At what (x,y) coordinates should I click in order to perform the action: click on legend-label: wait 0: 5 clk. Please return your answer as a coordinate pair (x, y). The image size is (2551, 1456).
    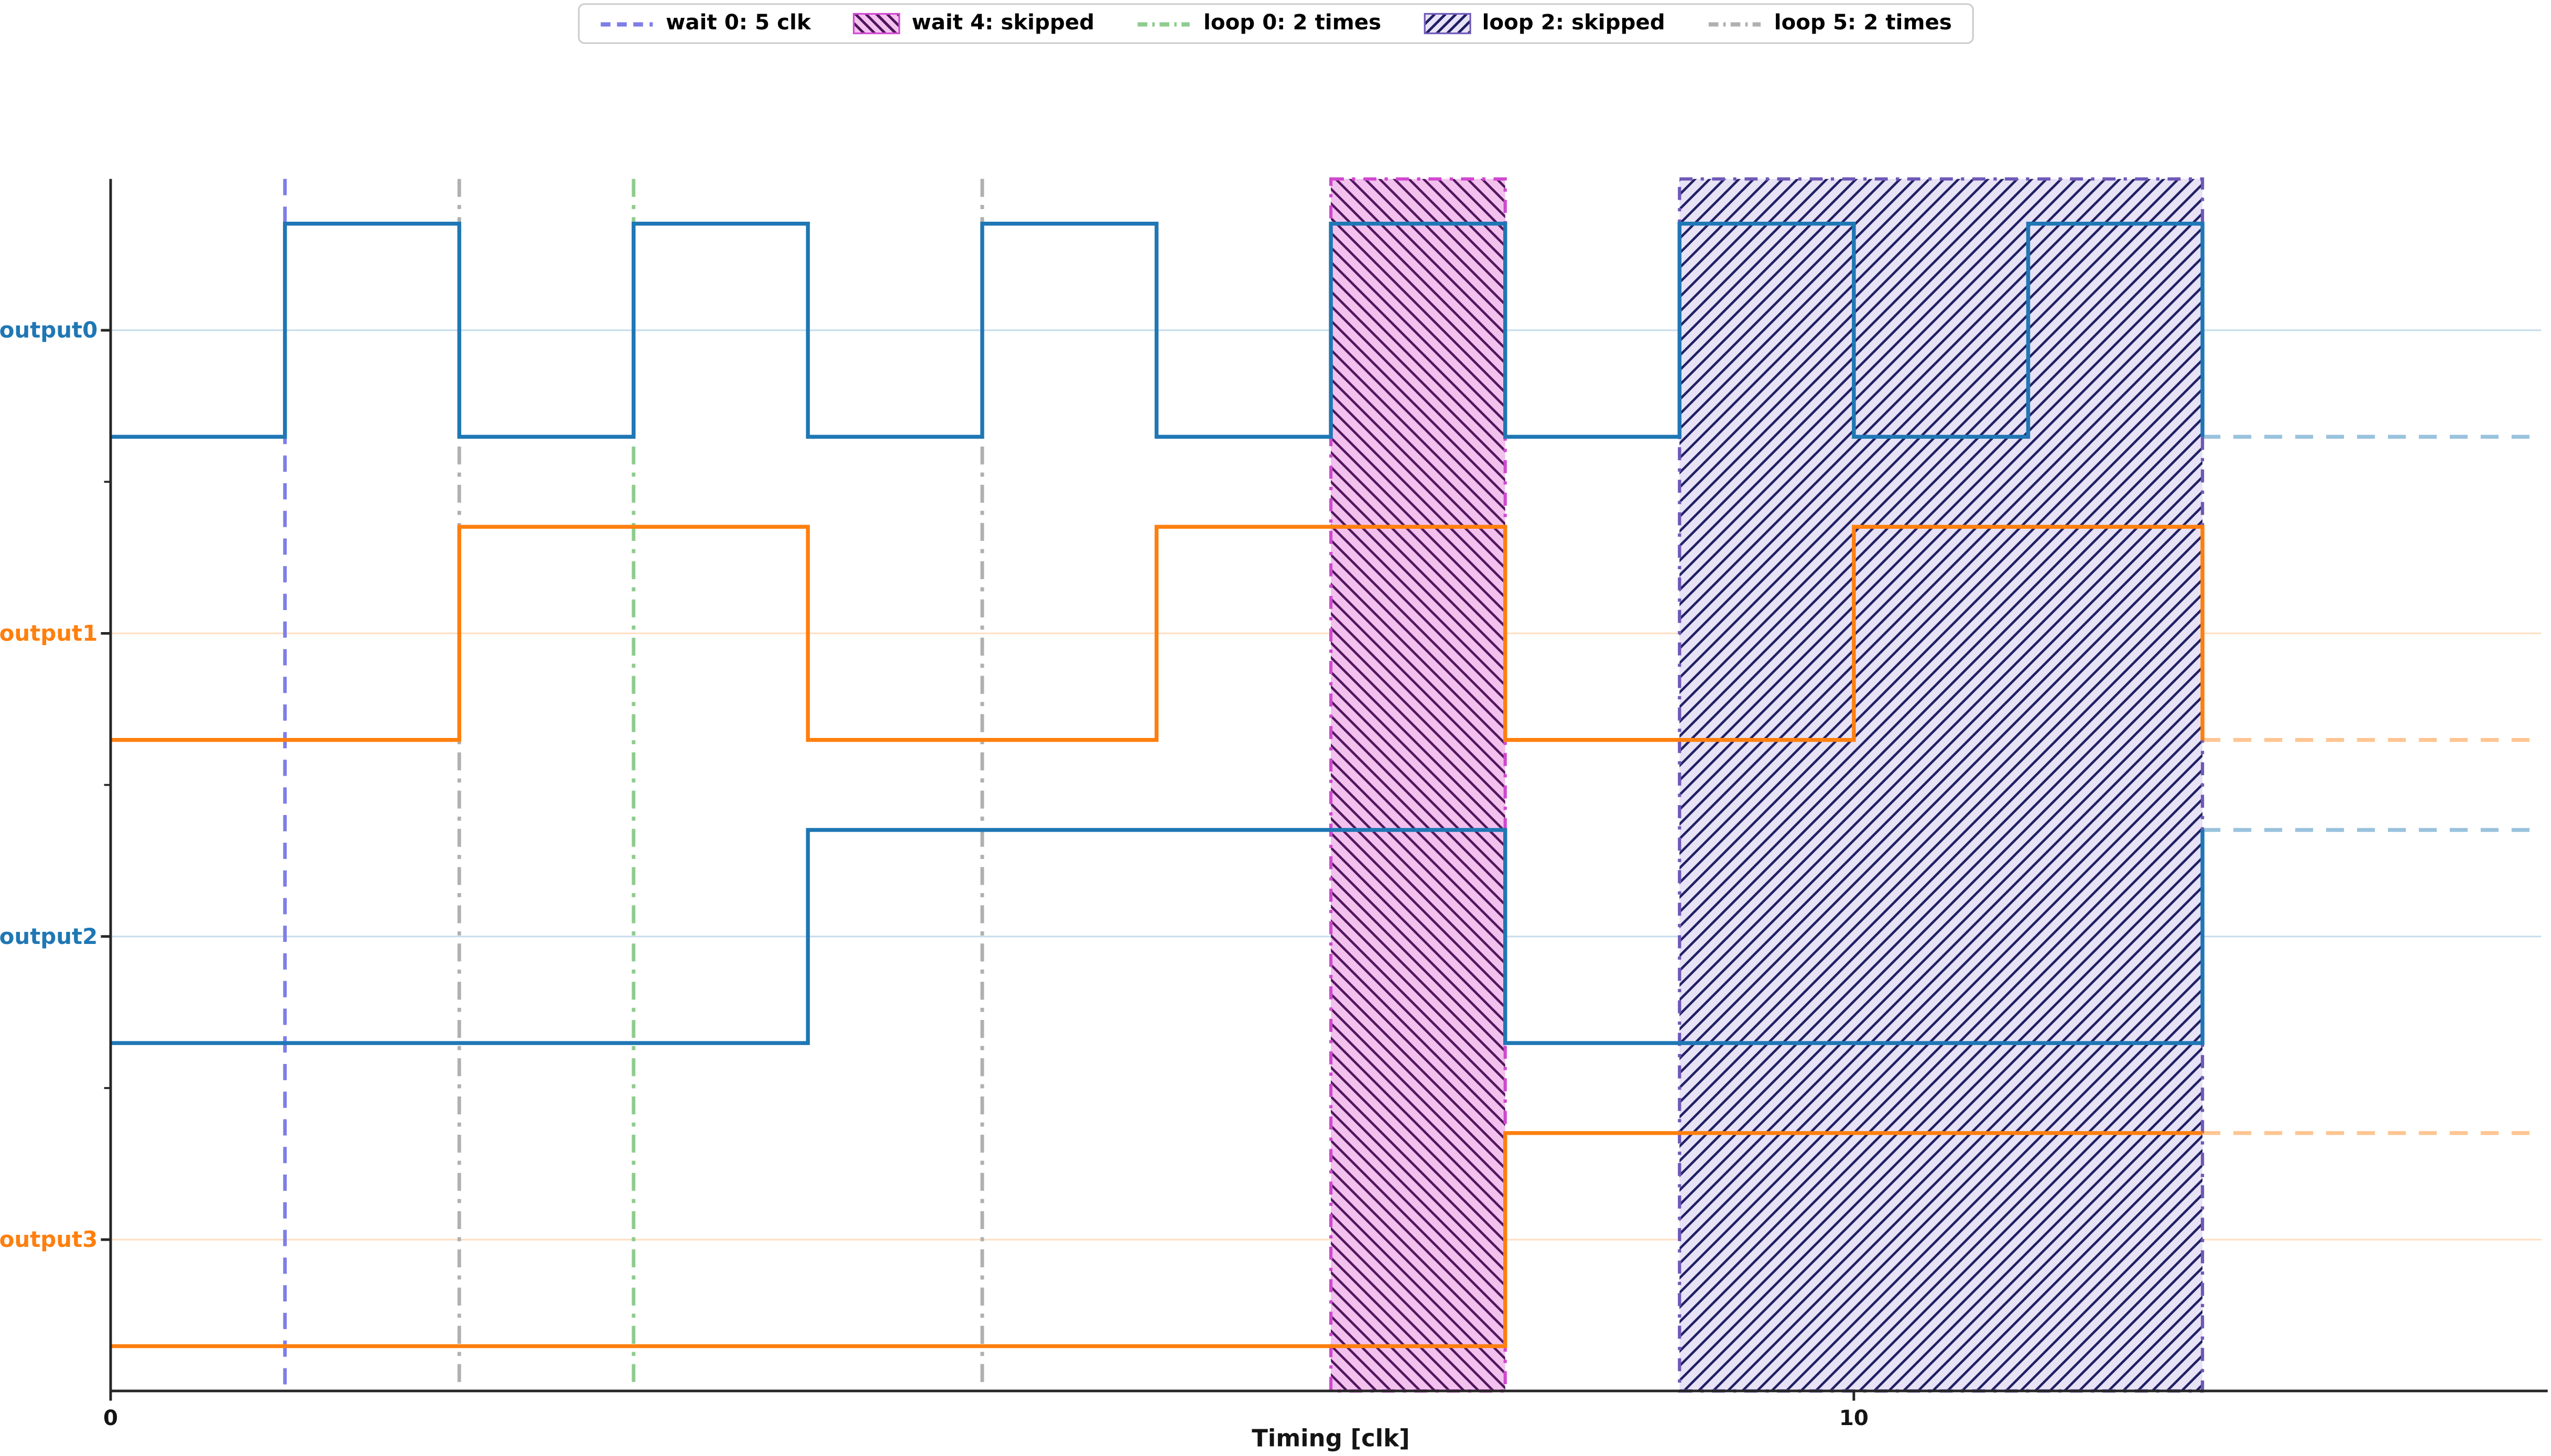
    Looking at the image, I should click on (739, 24).